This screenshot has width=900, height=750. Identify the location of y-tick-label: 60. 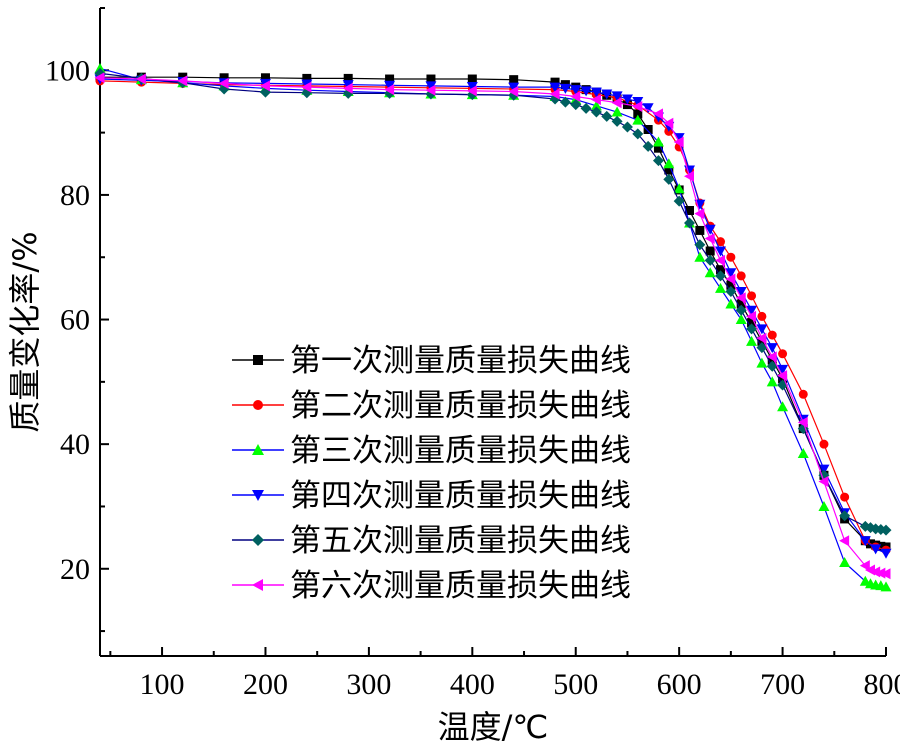
(75, 320).